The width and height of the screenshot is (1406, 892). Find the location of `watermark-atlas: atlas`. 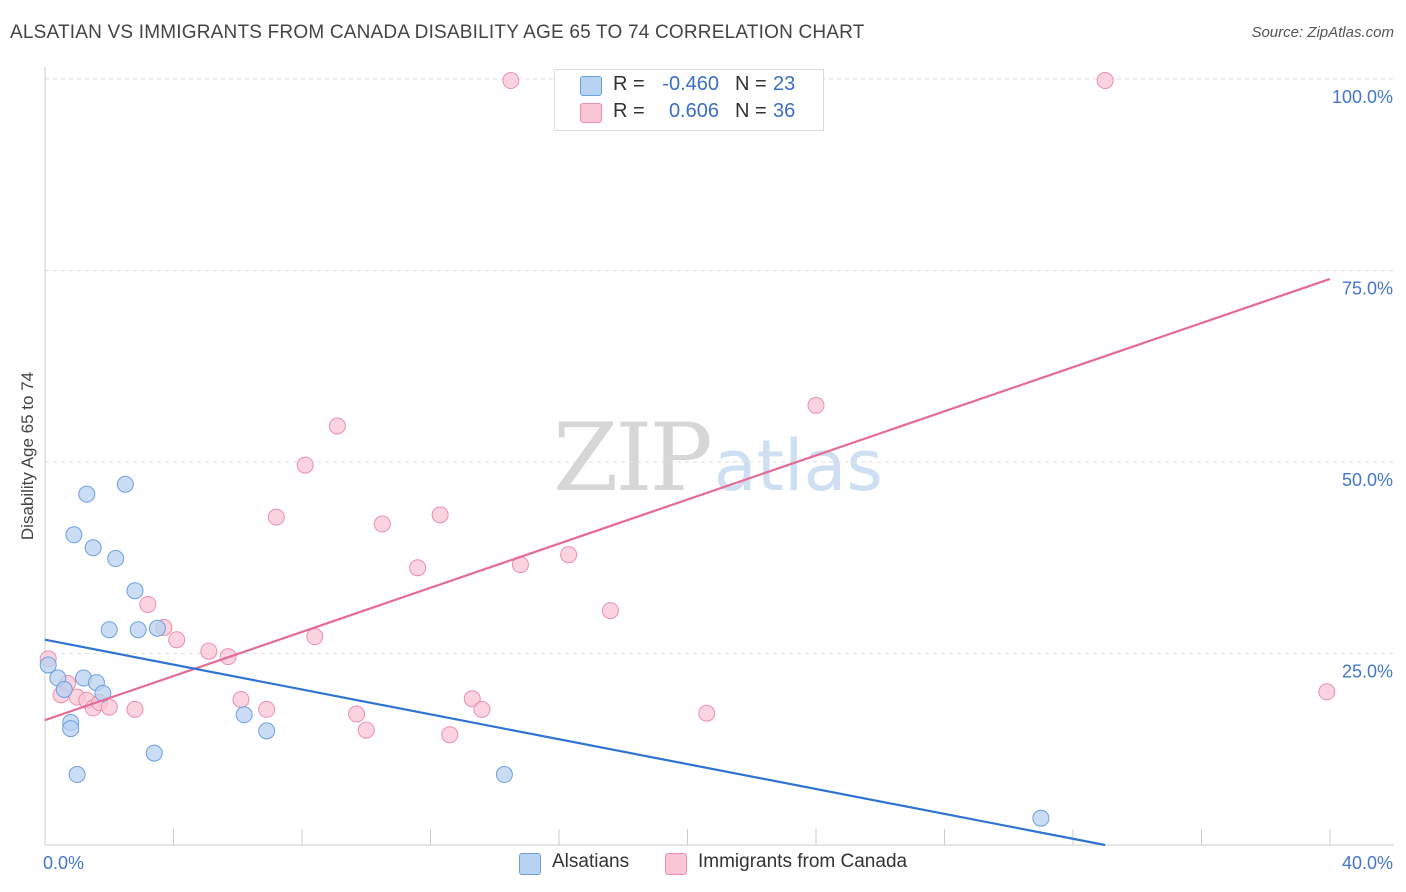

watermark-atlas: atlas is located at coordinates (798, 466).